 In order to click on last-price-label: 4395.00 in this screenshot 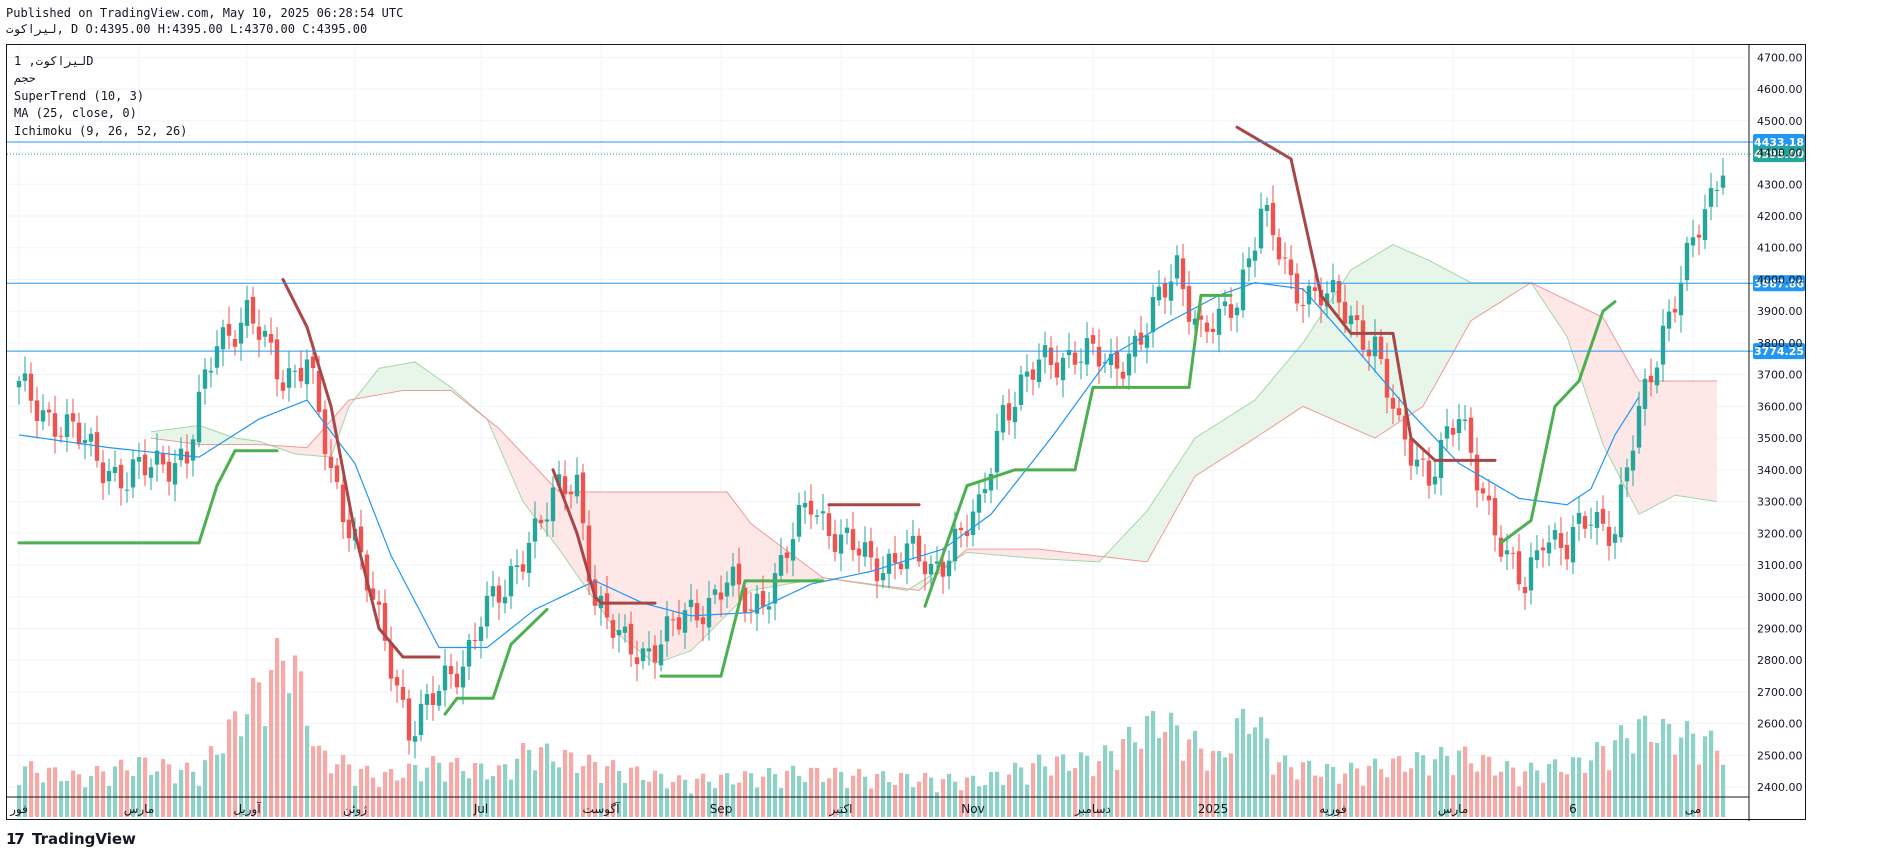, I will do `click(1779, 154)`.